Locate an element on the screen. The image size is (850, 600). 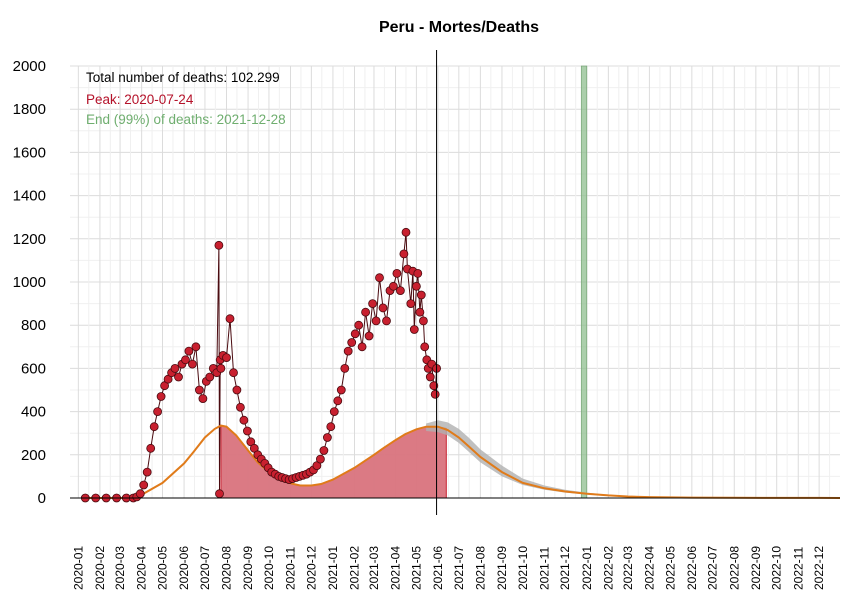
x-tick-label: 2022-09 is located at coordinates (756, 568).